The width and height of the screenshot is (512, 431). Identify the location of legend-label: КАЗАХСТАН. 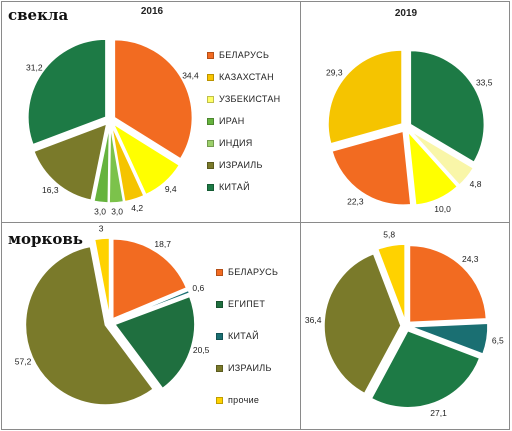
(246, 77).